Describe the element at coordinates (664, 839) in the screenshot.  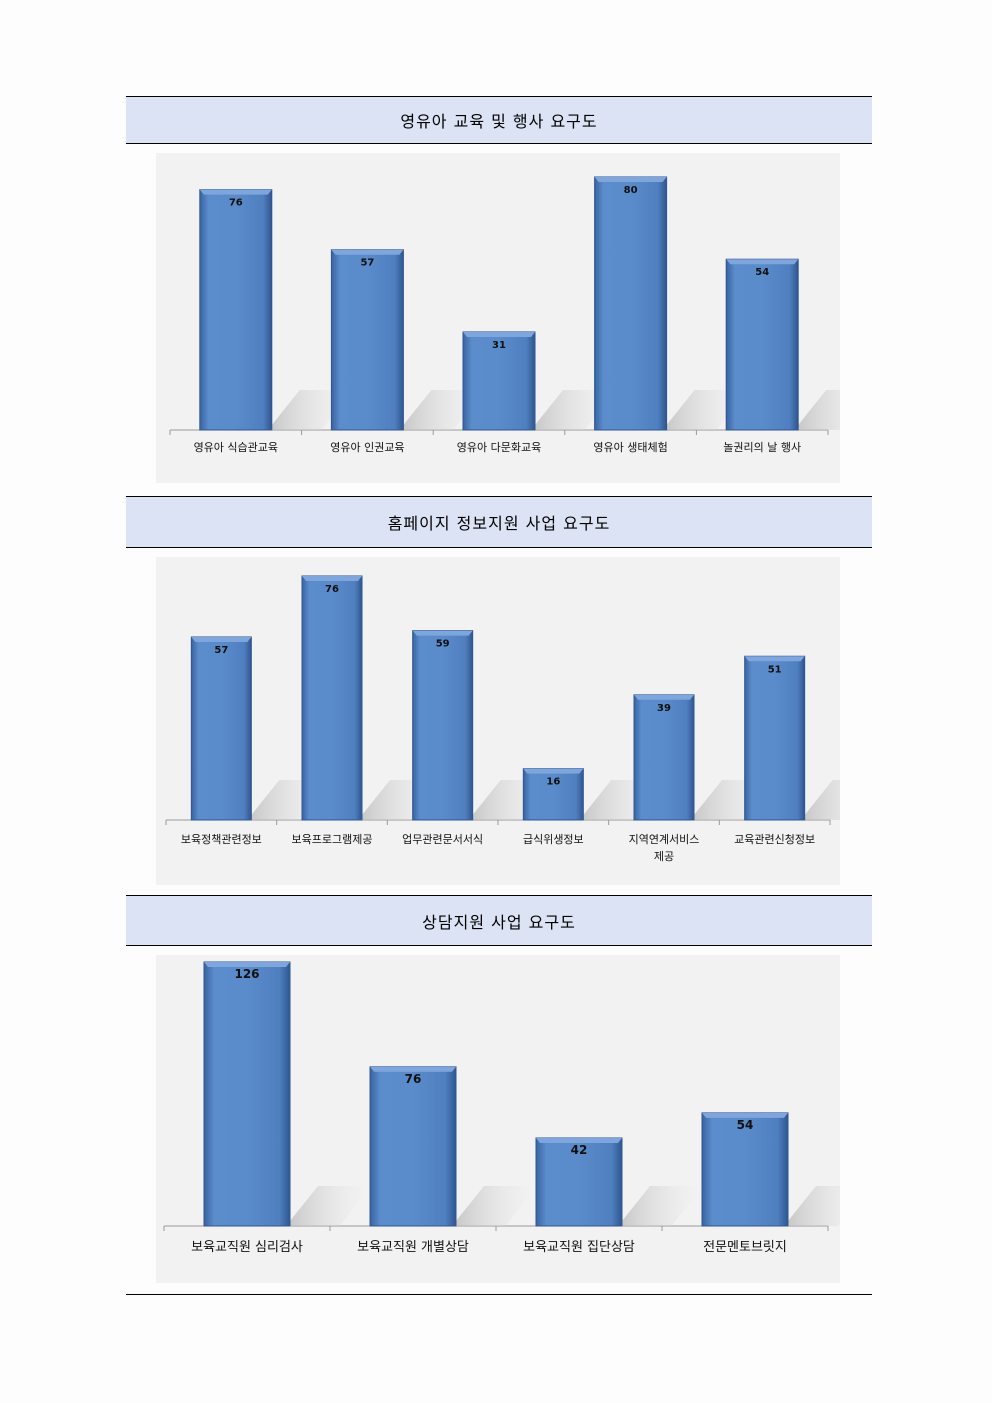
I see `category-label: 지역연계서비스` at that location.